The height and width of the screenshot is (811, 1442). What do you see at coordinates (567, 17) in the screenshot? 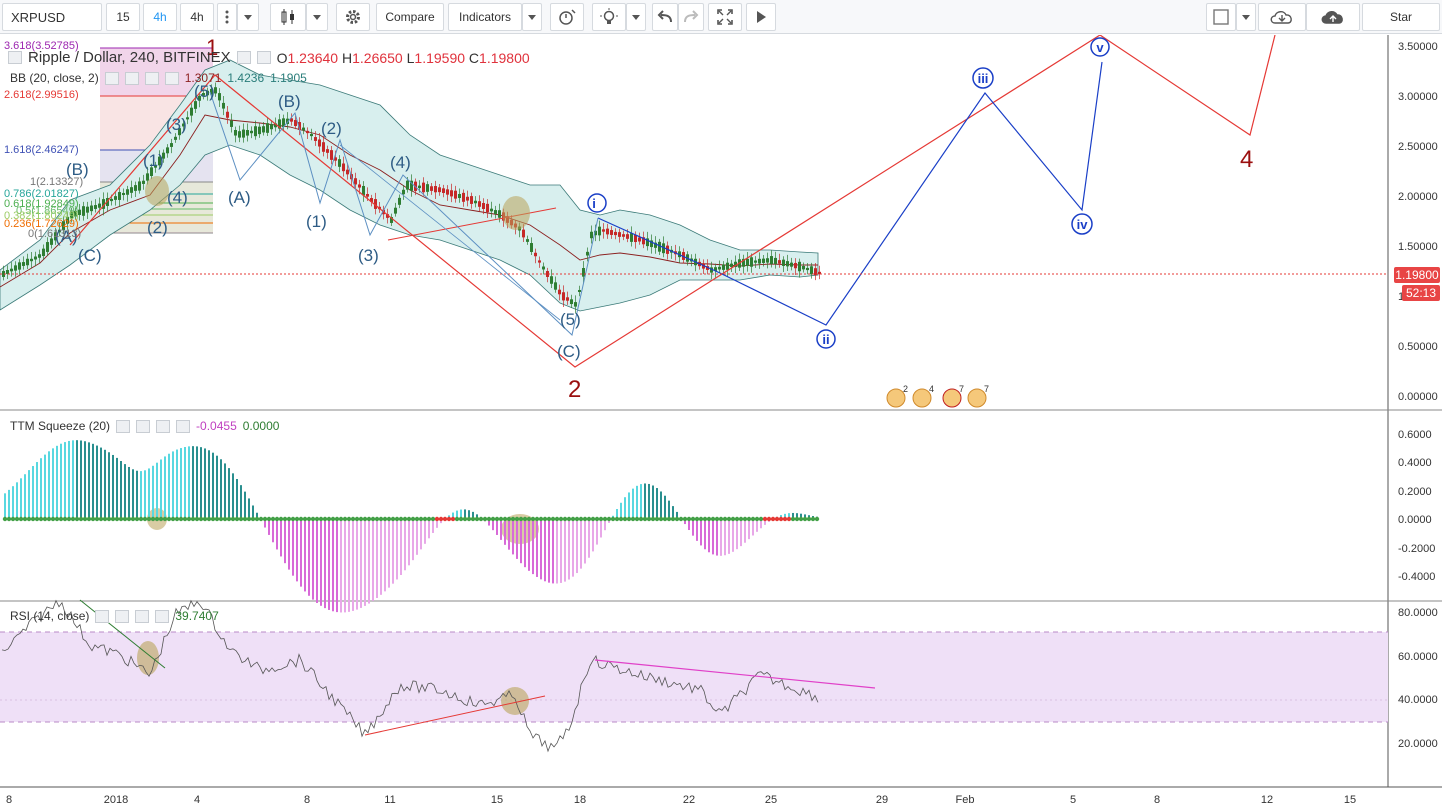
I see `alert-clock-icon` at bounding box center [567, 17].